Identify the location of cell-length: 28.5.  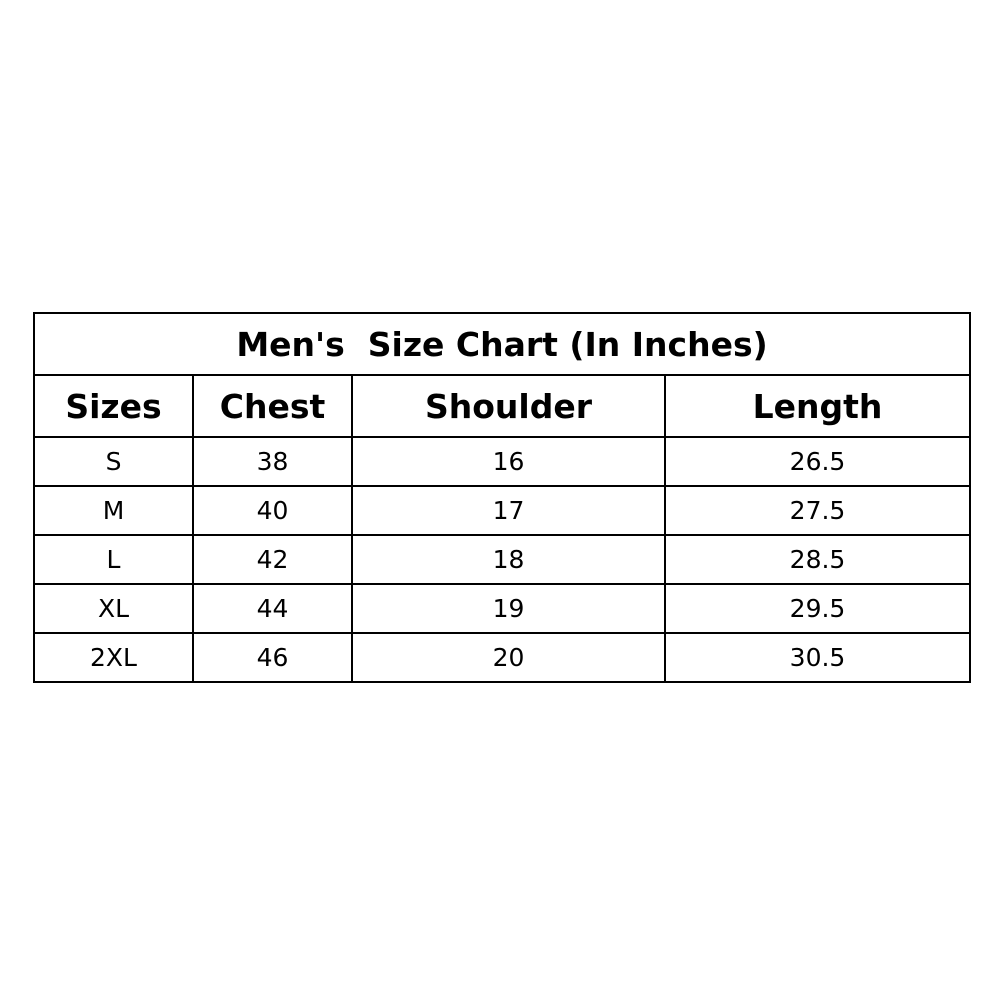
(817, 559).